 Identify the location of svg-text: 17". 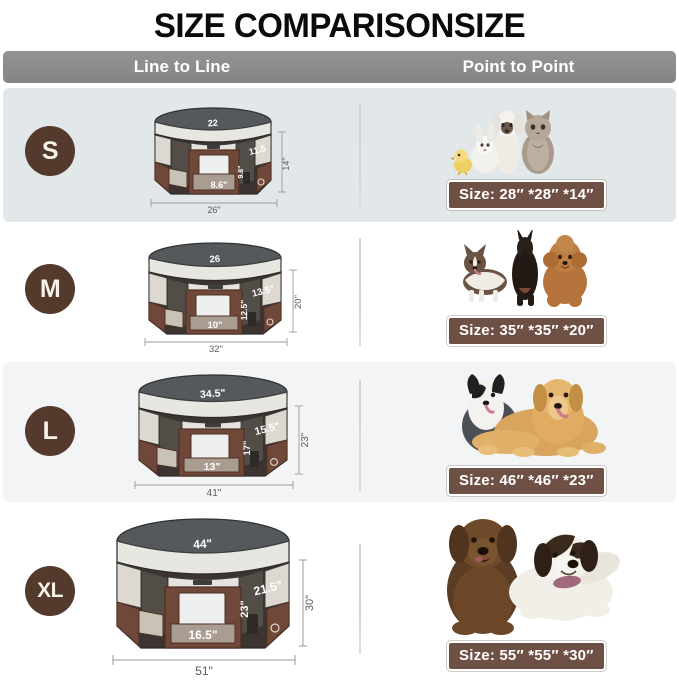
(247, 447).